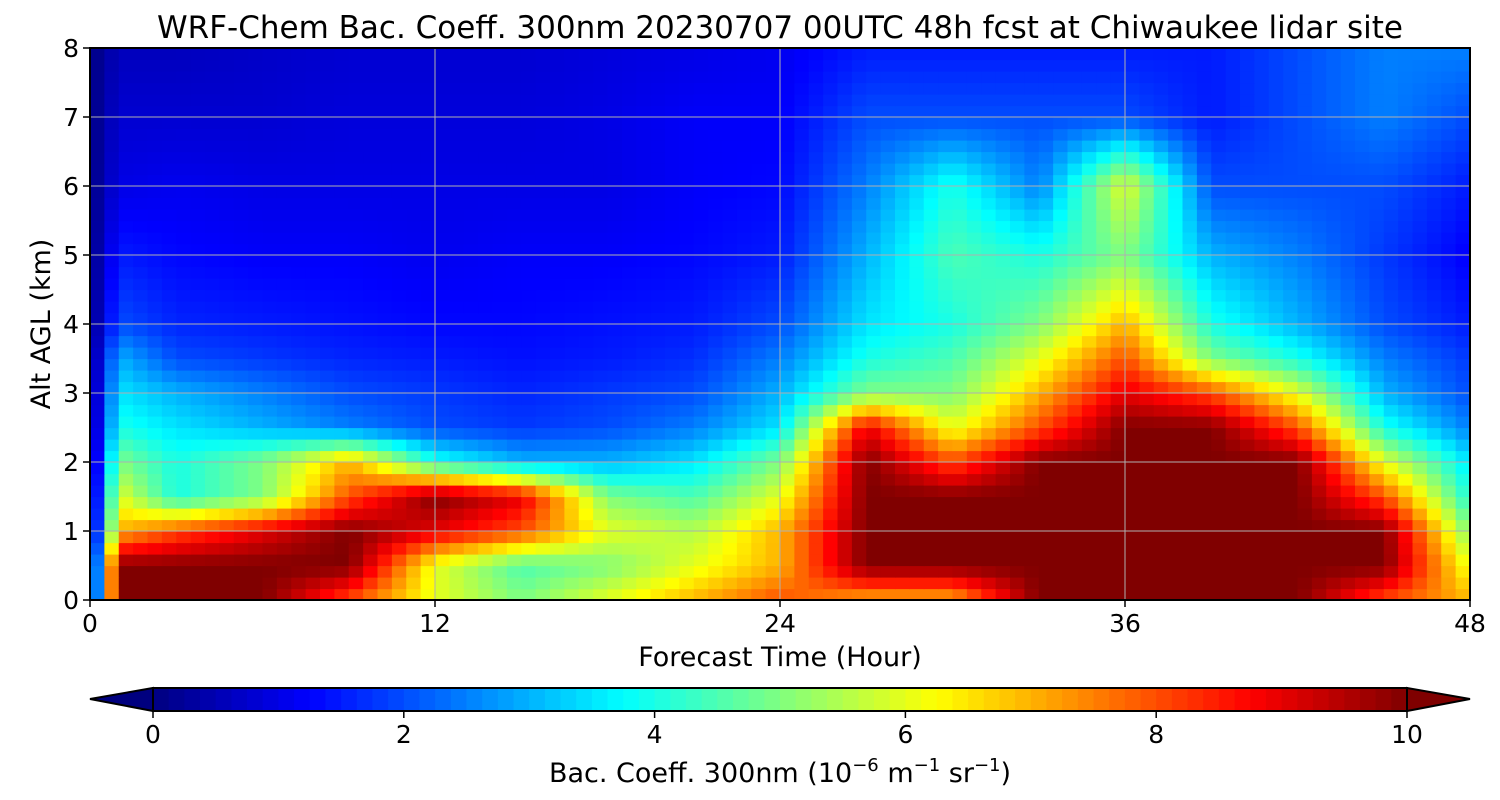  What do you see at coordinates (678, 699) in the screenshot?
I see `colorbar-step` at bounding box center [678, 699].